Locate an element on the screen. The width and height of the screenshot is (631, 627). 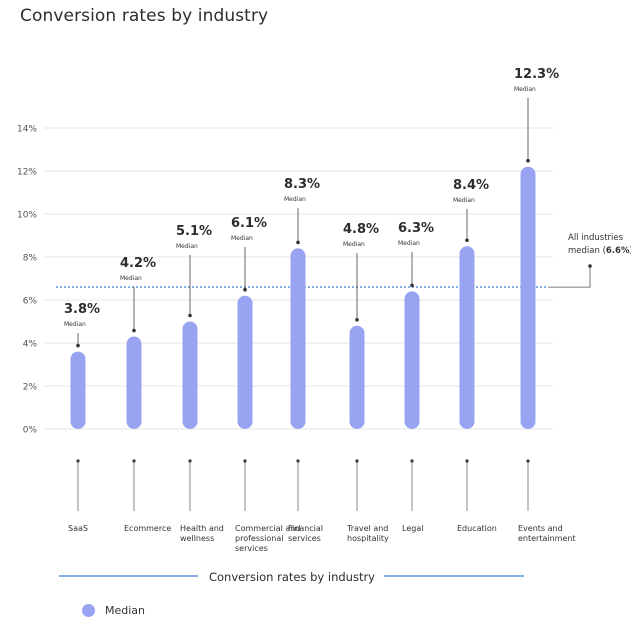
y-axis: 0% 2% 4% 6% 8% 10% 12% 14% is located at coordinates (27, 280).